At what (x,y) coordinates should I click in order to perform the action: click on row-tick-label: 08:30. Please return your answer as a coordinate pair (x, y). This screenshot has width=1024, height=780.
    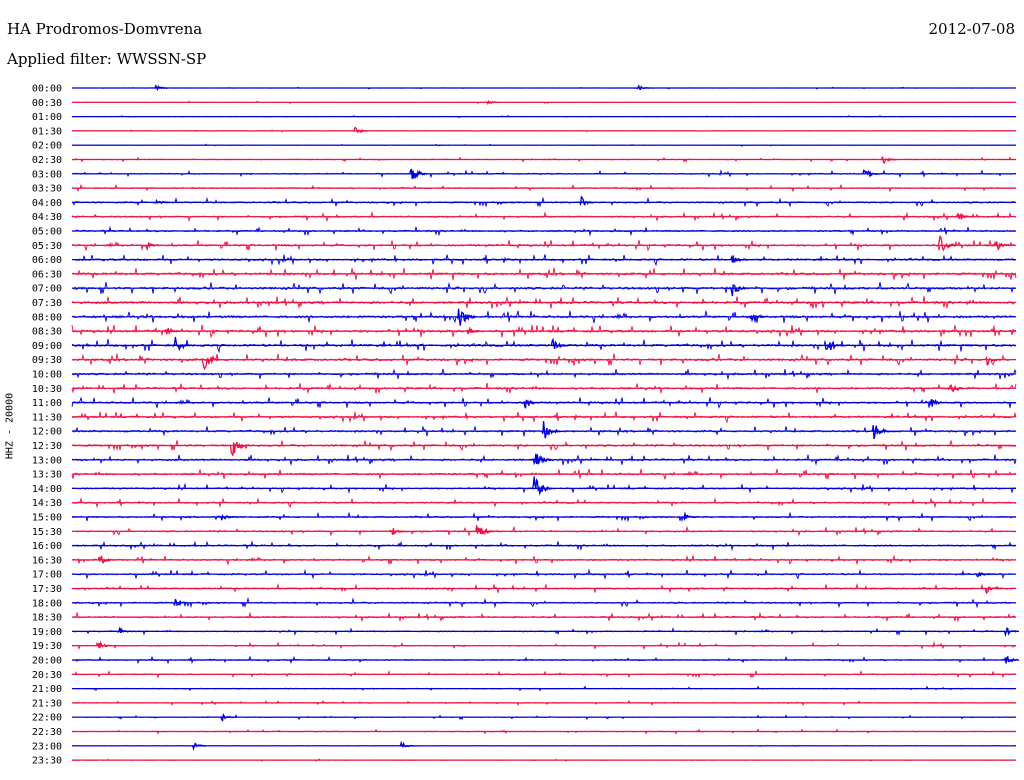
    Looking at the image, I should click on (47, 332).